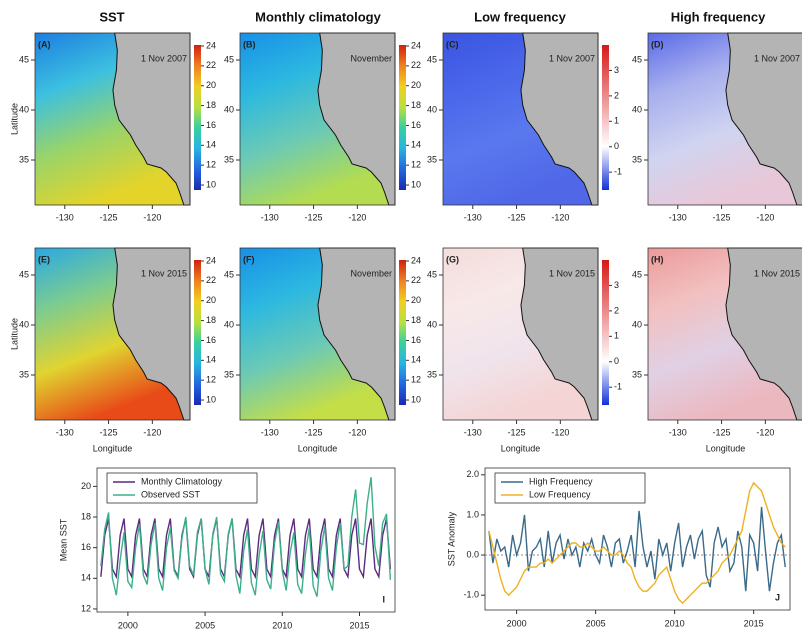 The width and height of the screenshot is (802, 635). I want to click on colorbar-tick-label: 10, so click(211, 399).